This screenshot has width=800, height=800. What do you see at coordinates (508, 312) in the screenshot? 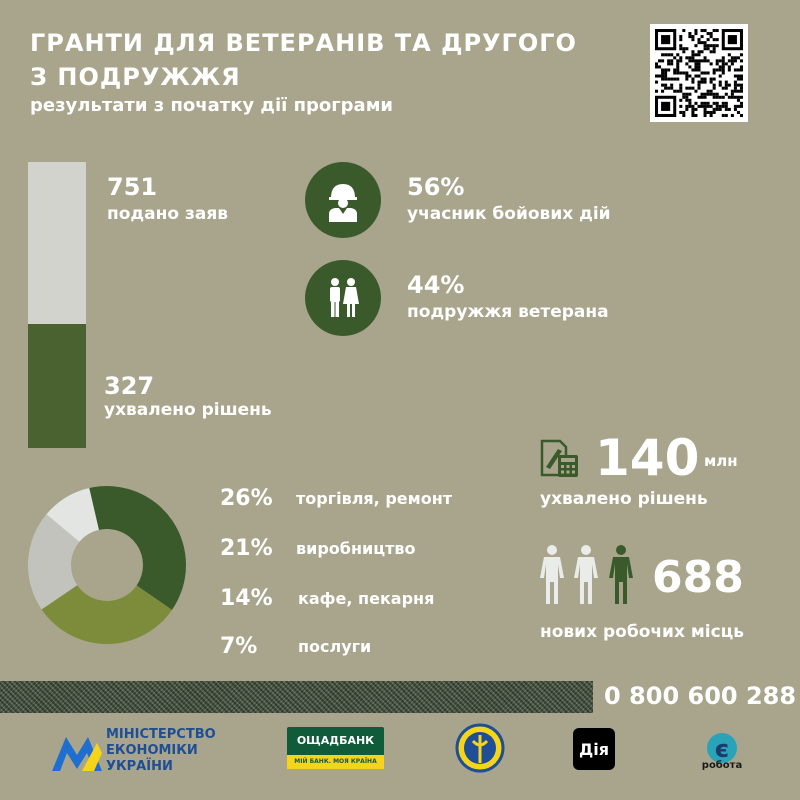
I see `spouse-label: подружжя ветерана` at bounding box center [508, 312].